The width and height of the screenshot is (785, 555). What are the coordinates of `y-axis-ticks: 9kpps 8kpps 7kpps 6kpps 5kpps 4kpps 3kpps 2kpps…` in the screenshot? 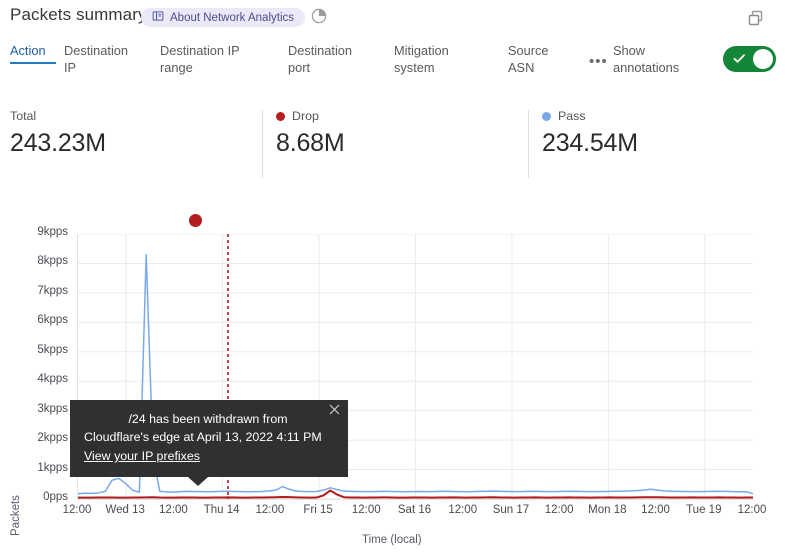 It's located at (34, 356).